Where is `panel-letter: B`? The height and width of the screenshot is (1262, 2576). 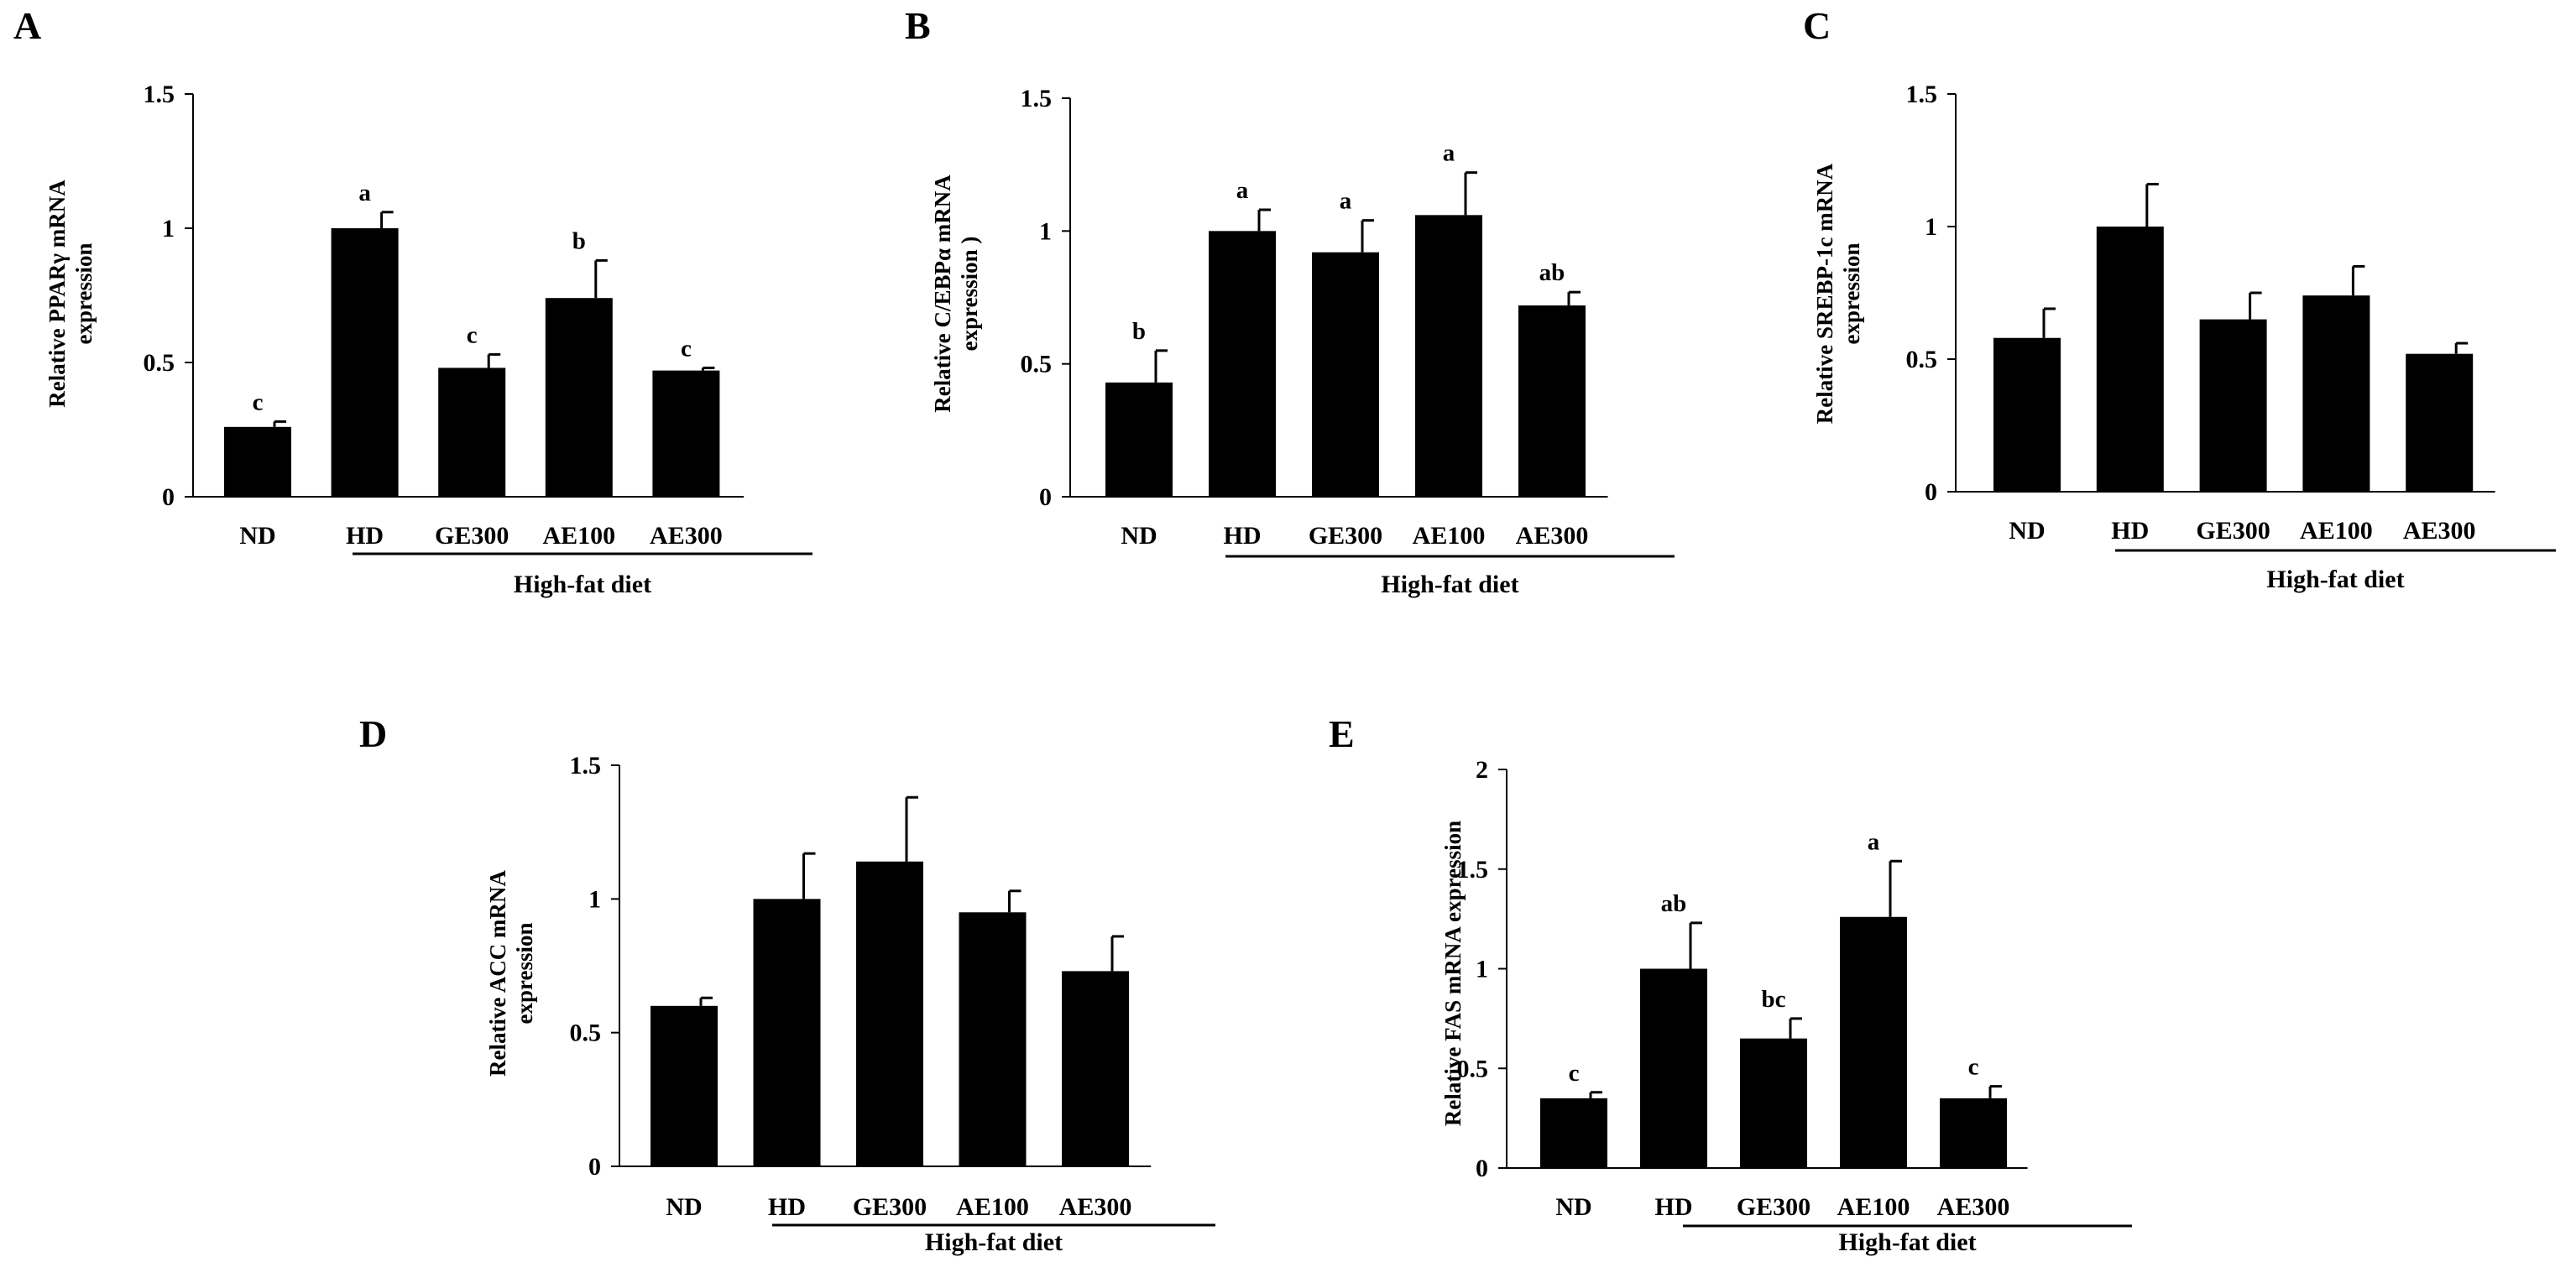
panel-letter: B is located at coordinates (918, 25).